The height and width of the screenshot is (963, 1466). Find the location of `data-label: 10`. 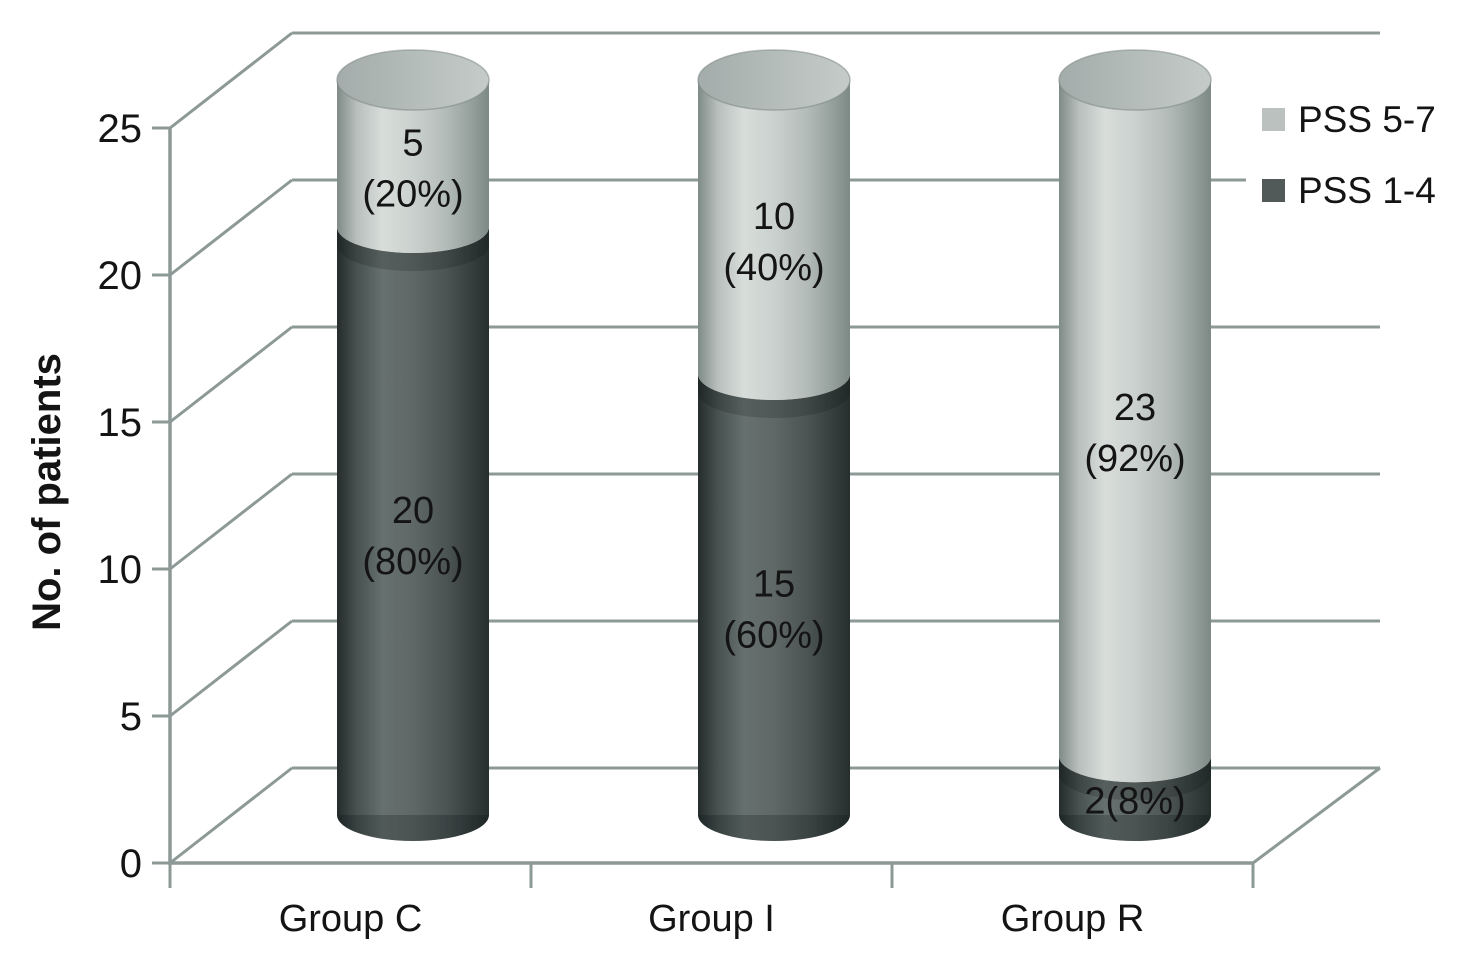

data-label: 10 is located at coordinates (774, 217).